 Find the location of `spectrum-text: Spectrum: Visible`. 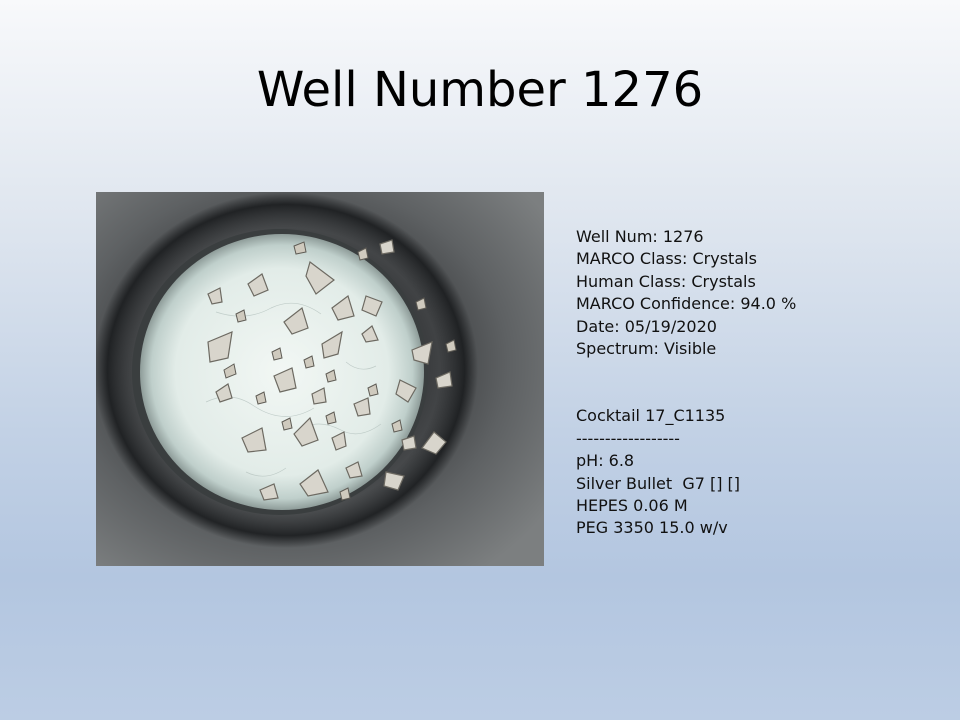

spectrum-text: Spectrum: Visible is located at coordinates (646, 348).